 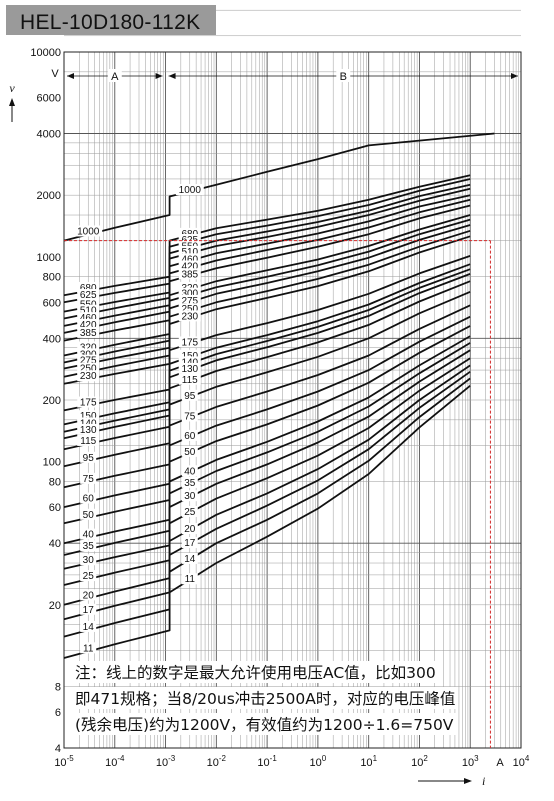 I want to click on y-tick-label: 4000, so click(x=49, y=135).